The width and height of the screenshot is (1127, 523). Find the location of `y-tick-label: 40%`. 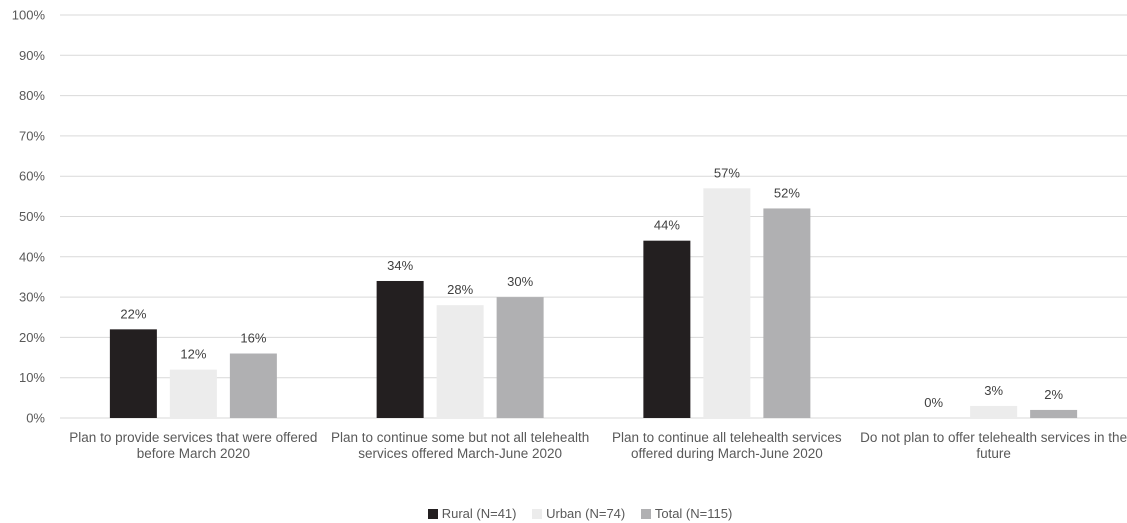

y-tick-label: 40% is located at coordinates (32, 256).